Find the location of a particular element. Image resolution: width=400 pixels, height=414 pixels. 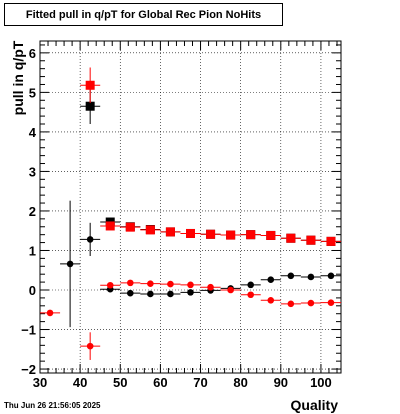

y-axis-label: pull in q/pT is located at coordinates (18, 78).